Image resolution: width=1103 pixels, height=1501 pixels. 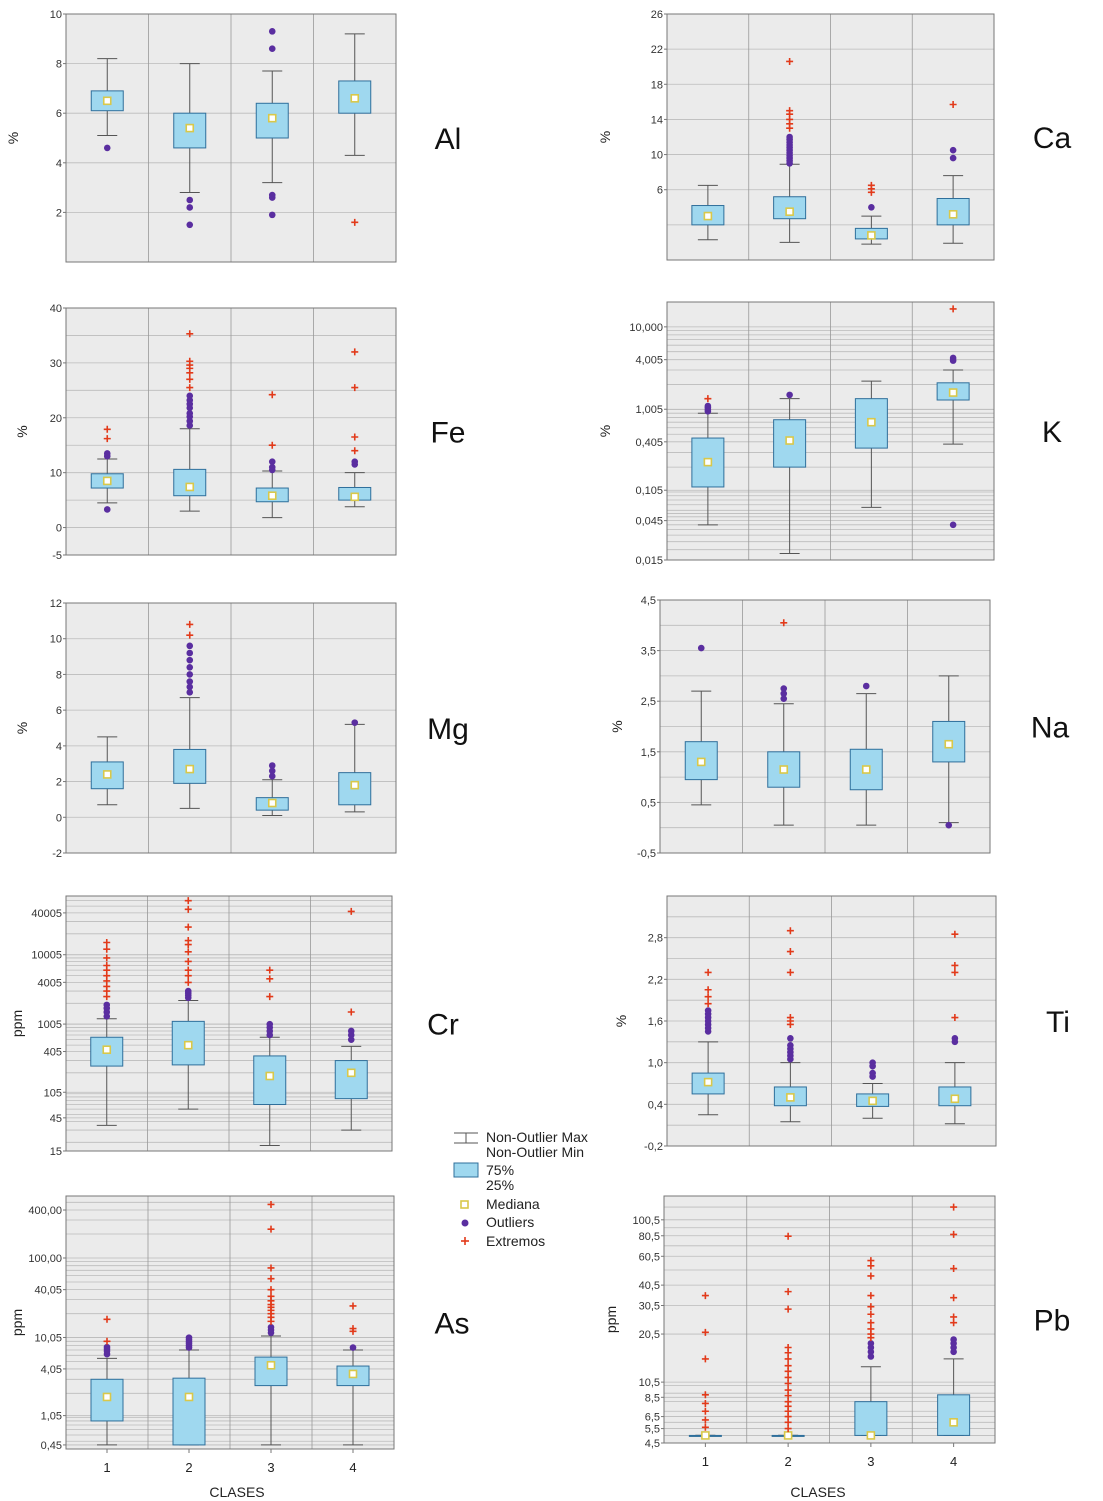 I want to click on y-tick-label: 4,5, so click(x=648, y=601).